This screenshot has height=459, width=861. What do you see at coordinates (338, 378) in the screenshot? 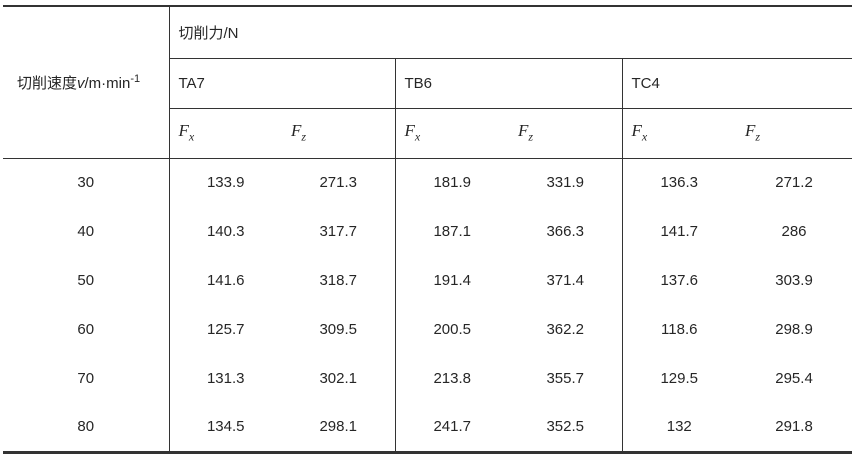
I see `value-cell-ta7-fz: 302.1` at bounding box center [338, 378].